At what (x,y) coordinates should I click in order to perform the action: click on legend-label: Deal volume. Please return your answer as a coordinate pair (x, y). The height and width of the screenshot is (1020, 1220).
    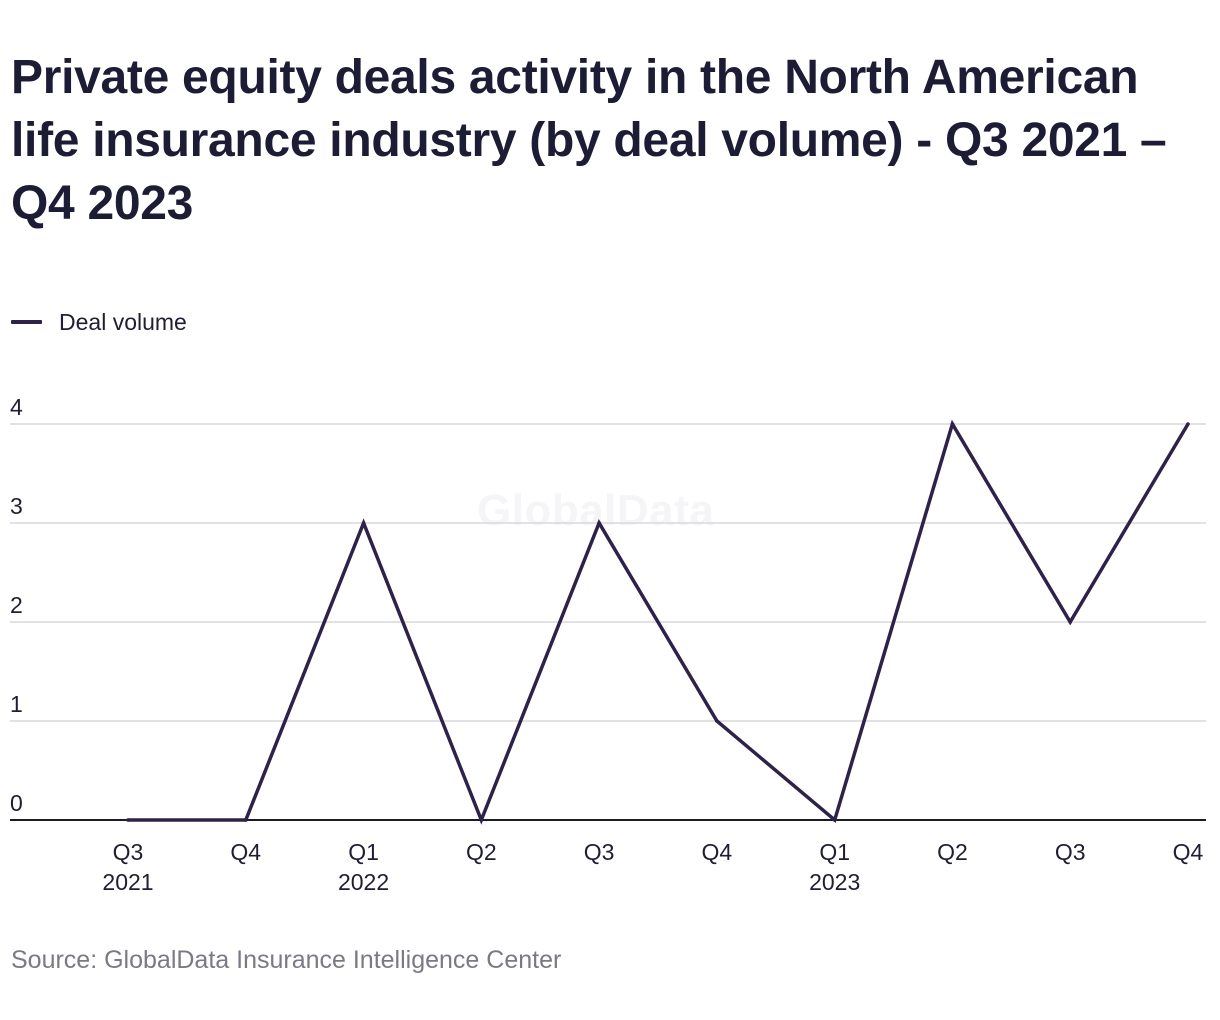
    Looking at the image, I should click on (123, 321).